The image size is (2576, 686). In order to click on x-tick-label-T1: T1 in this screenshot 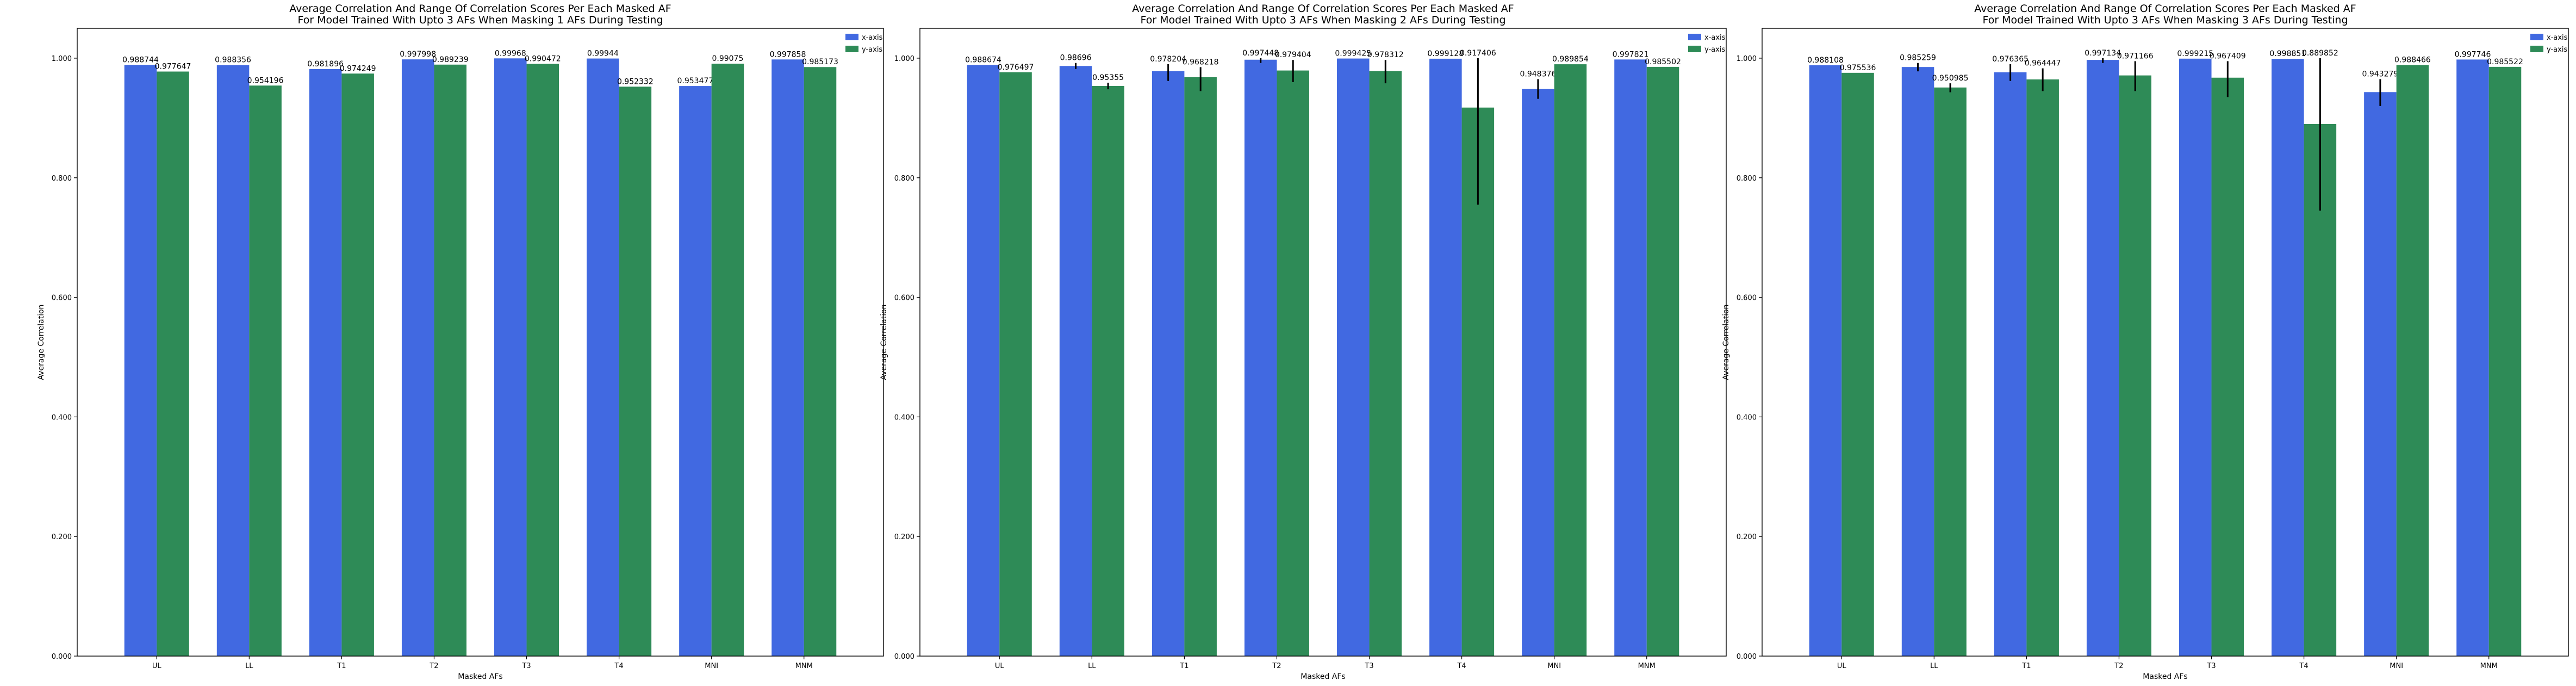, I will do `click(341, 666)`.